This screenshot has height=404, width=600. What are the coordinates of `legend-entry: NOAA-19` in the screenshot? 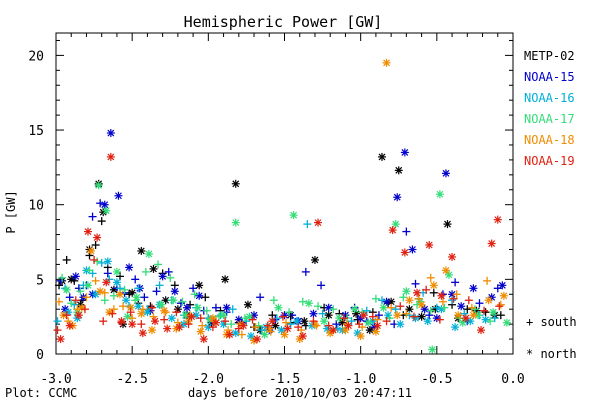 It's located at (549, 161).